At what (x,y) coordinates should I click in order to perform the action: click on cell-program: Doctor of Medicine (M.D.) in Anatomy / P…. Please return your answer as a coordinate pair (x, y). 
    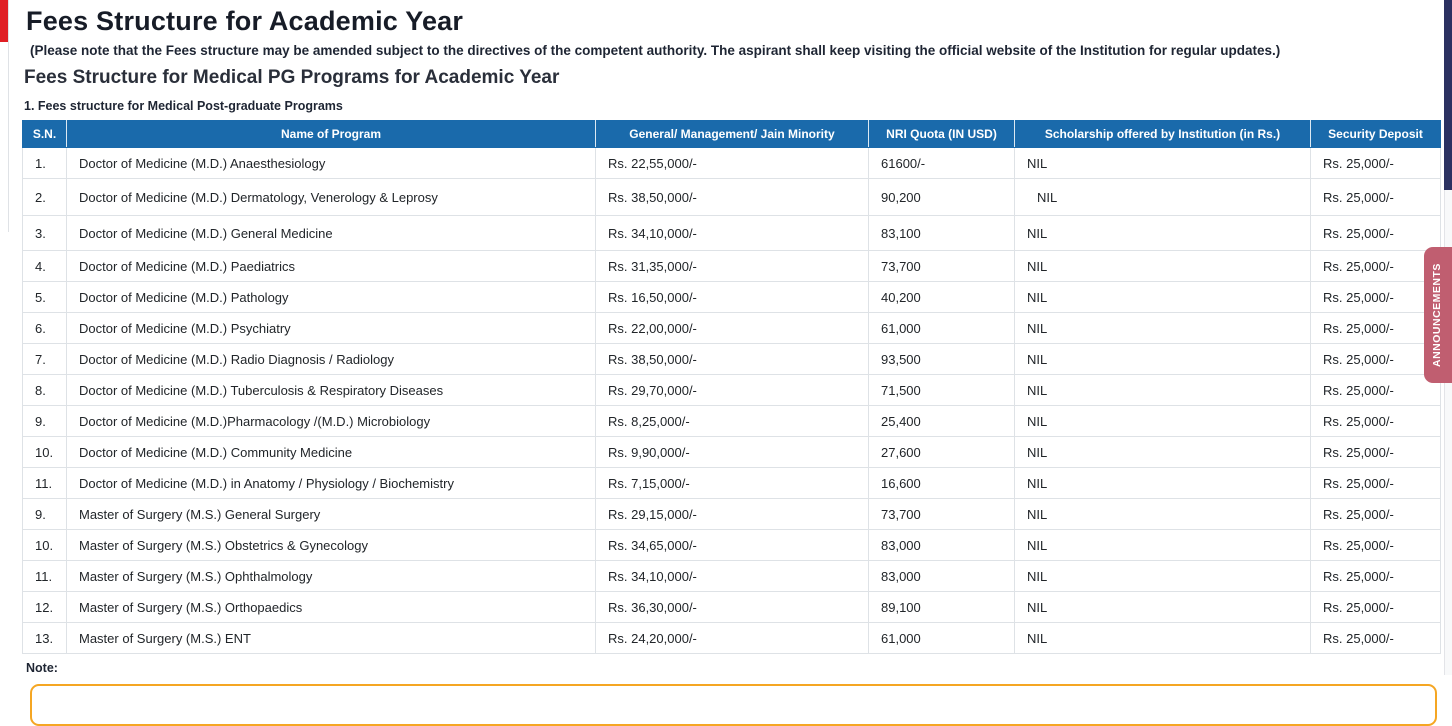
    Looking at the image, I should click on (331, 483).